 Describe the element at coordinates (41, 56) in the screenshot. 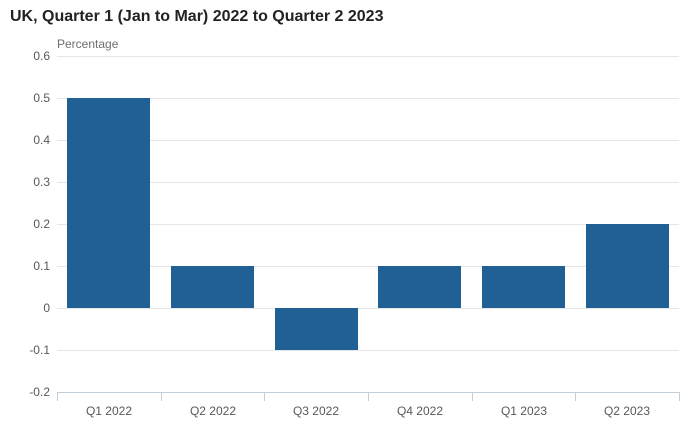

I see `y-axis-tick-label: 0.6` at that location.